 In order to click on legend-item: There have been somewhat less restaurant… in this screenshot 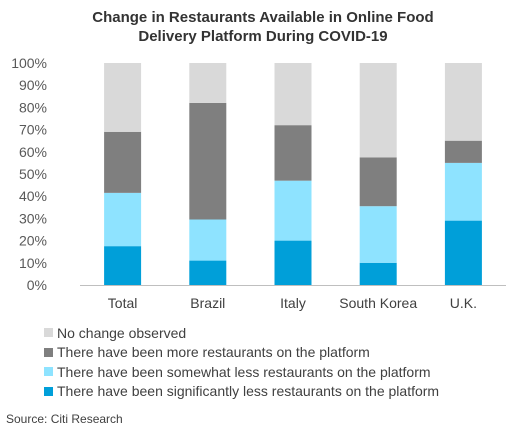, I will do `click(241, 372)`.